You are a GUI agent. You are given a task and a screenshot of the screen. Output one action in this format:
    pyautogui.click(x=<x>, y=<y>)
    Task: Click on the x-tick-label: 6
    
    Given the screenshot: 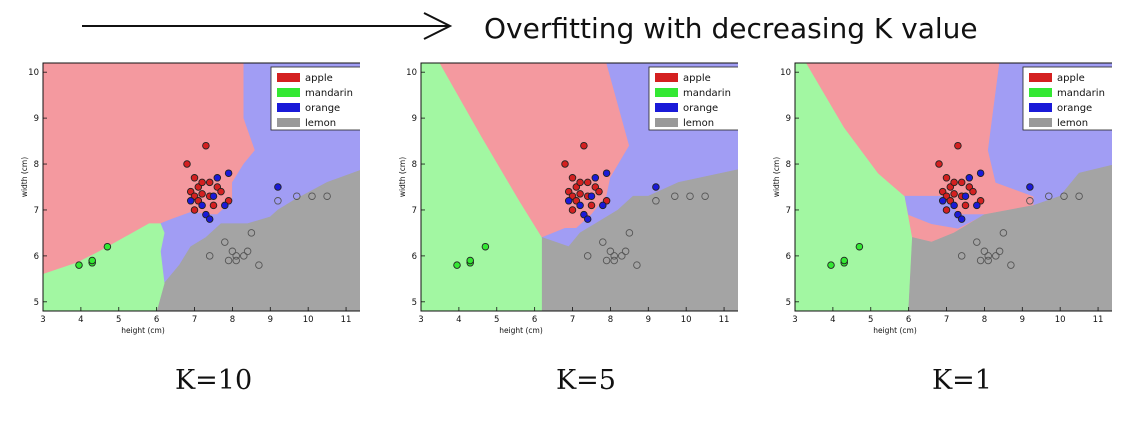 What is the action you would take?
    pyautogui.click(x=908, y=320)
    